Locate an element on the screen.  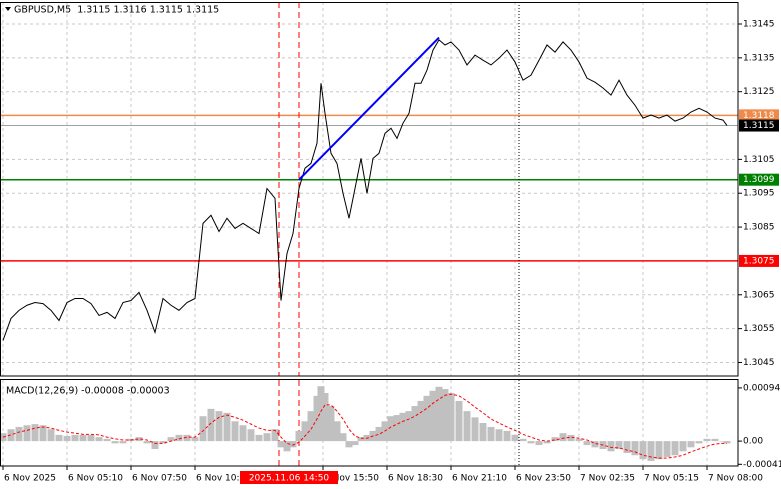
chart-title: GBPUSD,M5 1.3115 1.3116 1.3115 1.3115 is located at coordinates (116, 10).